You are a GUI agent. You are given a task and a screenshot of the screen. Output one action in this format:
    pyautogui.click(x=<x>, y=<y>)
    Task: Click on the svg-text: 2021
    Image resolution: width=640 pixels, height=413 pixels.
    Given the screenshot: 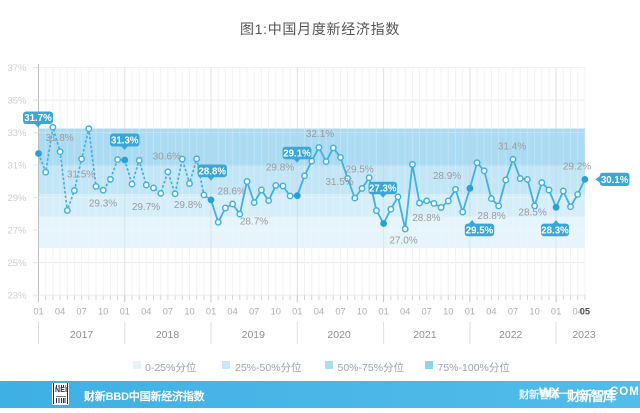 What is the action you would take?
    pyautogui.click(x=425, y=335)
    